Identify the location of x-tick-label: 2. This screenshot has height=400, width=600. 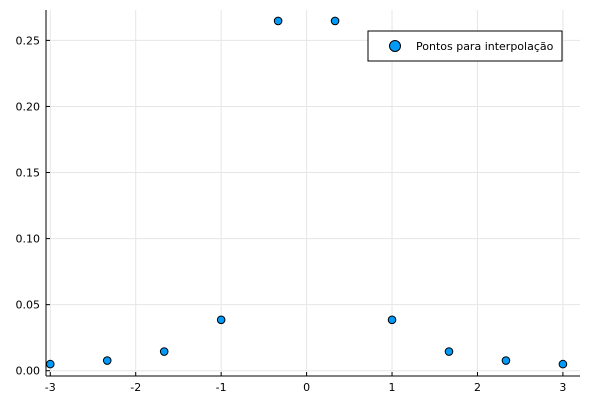
(477, 387).